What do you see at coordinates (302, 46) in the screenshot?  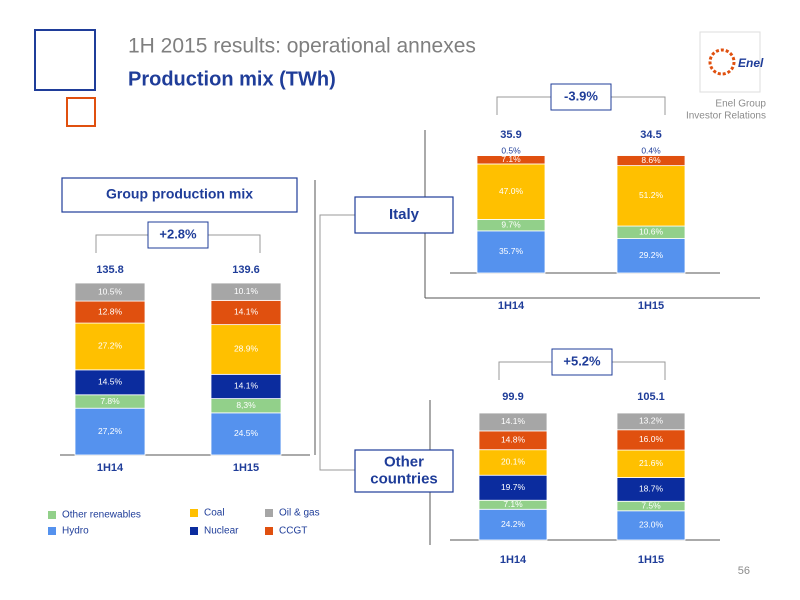 I see `slide-title: 1H 2015 results: operational annexes` at bounding box center [302, 46].